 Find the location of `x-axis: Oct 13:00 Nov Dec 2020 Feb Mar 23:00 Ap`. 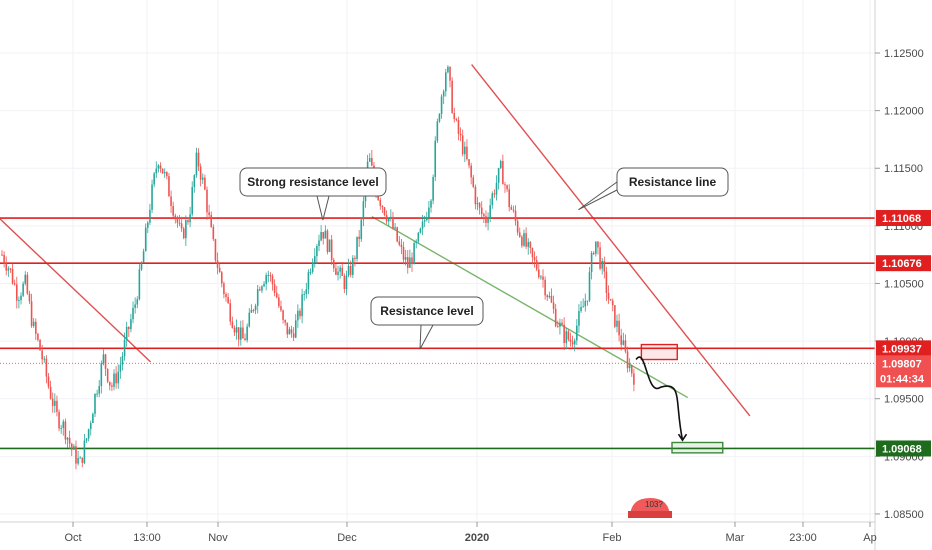

x-axis: Oct 13:00 Nov Dec 2020 Feb Mar 23:00 Ap is located at coordinates (470, 533).